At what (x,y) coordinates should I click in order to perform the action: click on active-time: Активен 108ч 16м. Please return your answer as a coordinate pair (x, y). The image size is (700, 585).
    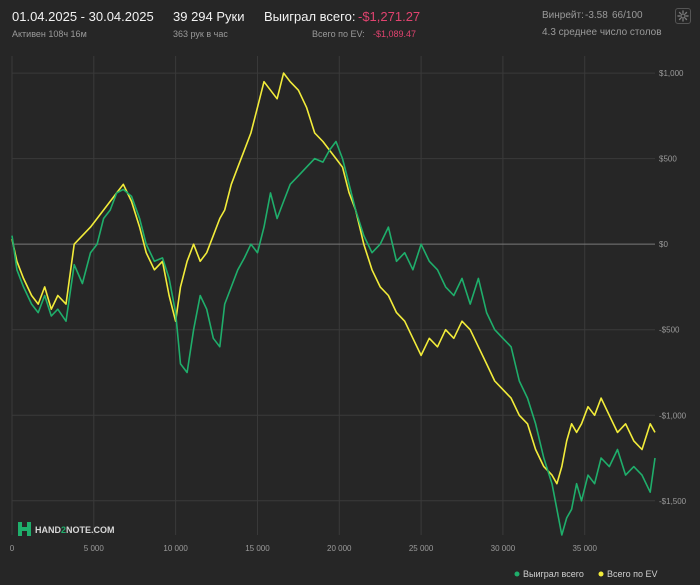
    Looking at the image, I should click on (49, 34).